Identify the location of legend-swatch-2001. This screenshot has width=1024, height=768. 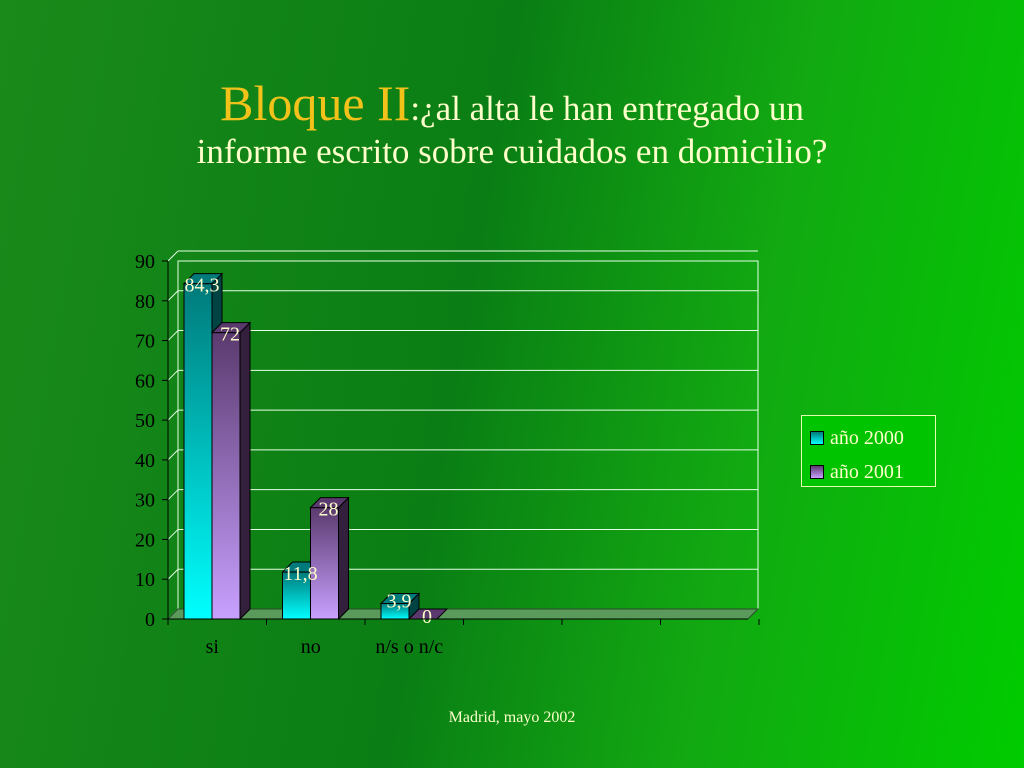
(817, 472).